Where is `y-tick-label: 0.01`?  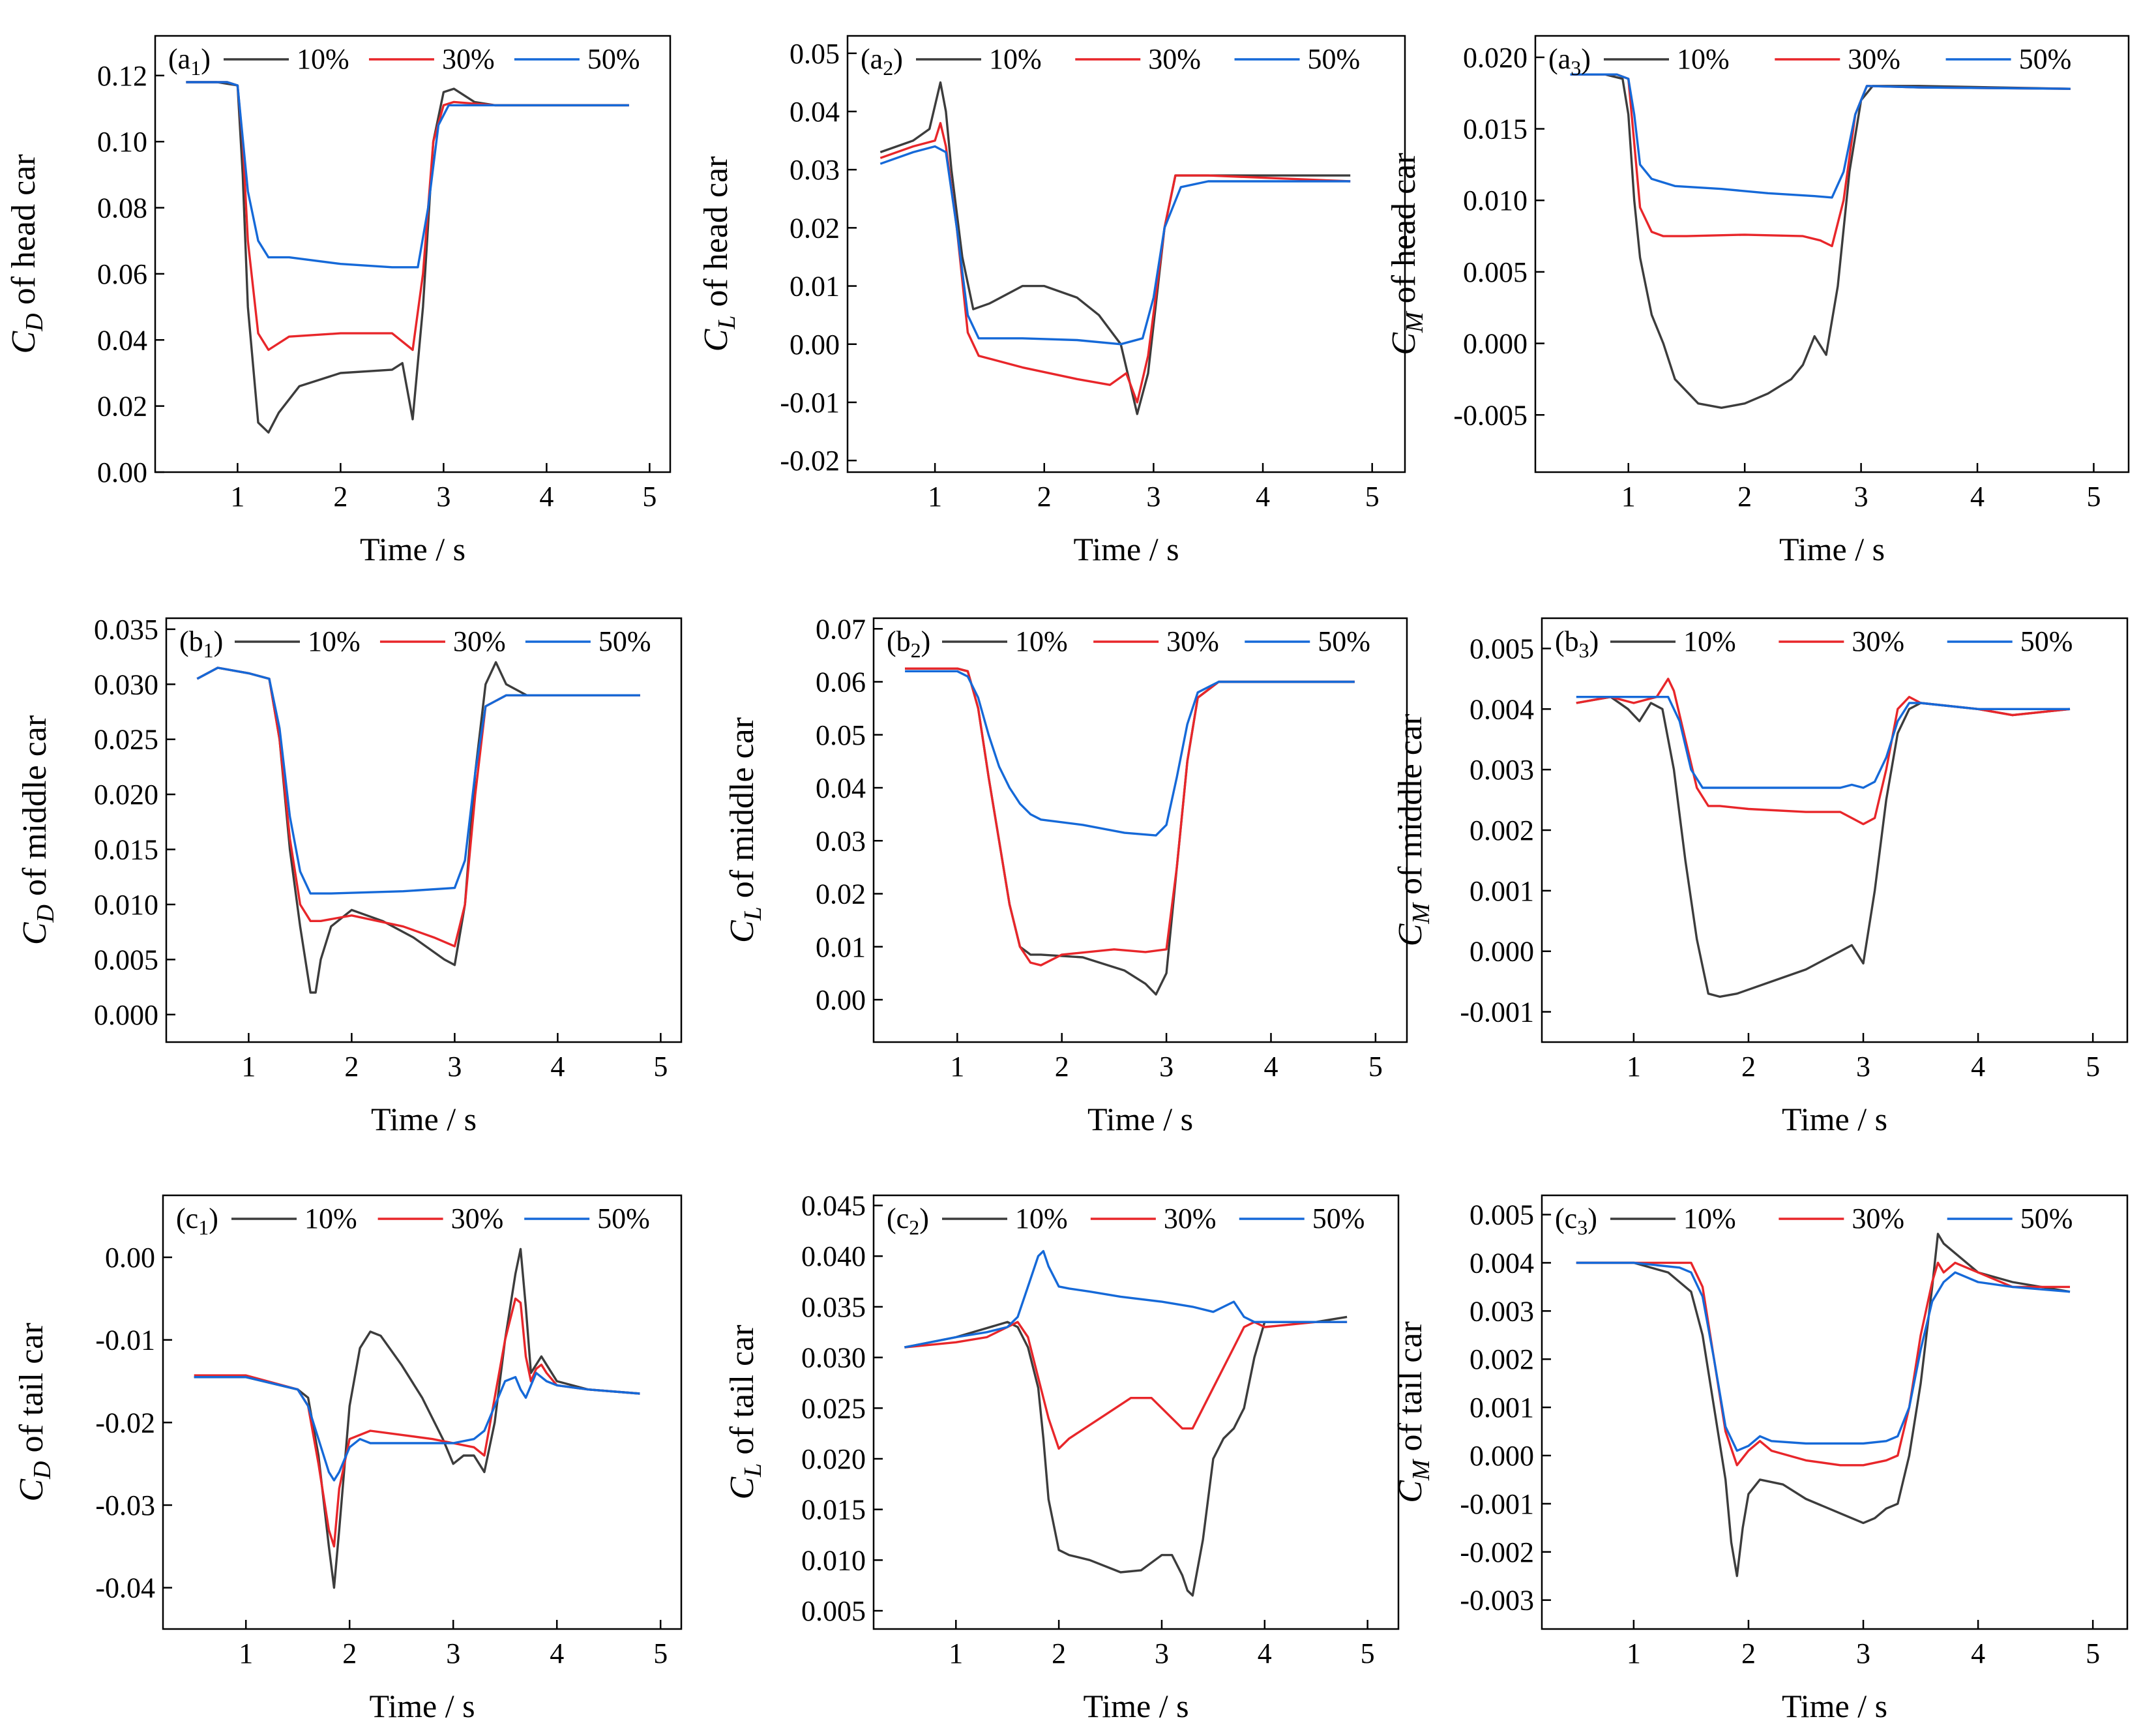
y-tick-label: 0.01 is located at coordinates (841, 947).